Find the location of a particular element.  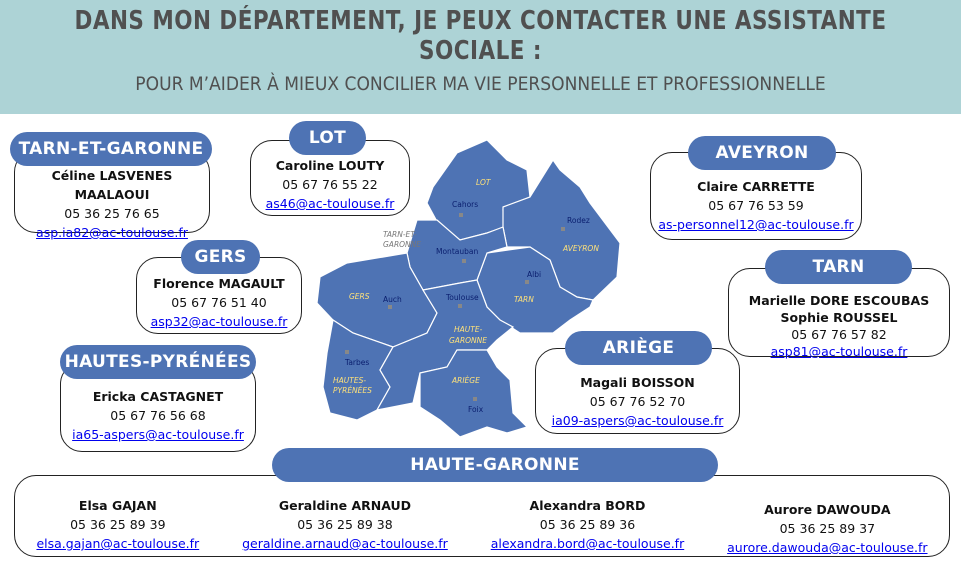

contact-phone: 05 36 25 89 37 is located at coordinates (827, 528).